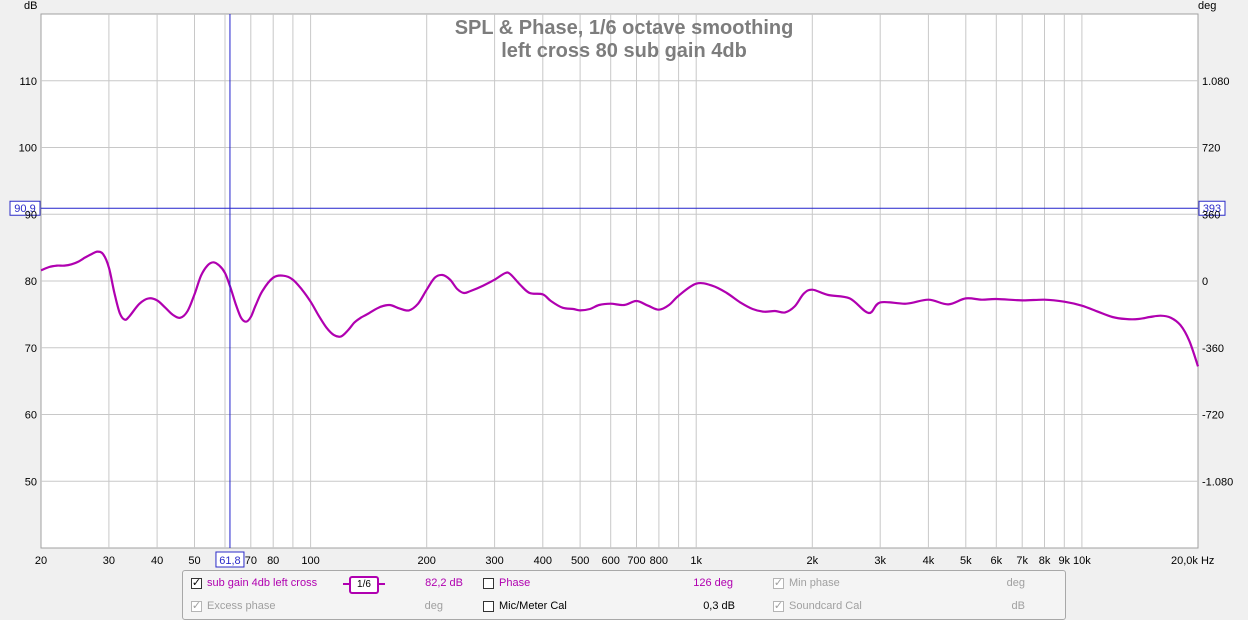  What do you see at coordinates (696, 561) in the screenshot?
I see `x-tick-label: 1k` at bounding box center [696, 561].